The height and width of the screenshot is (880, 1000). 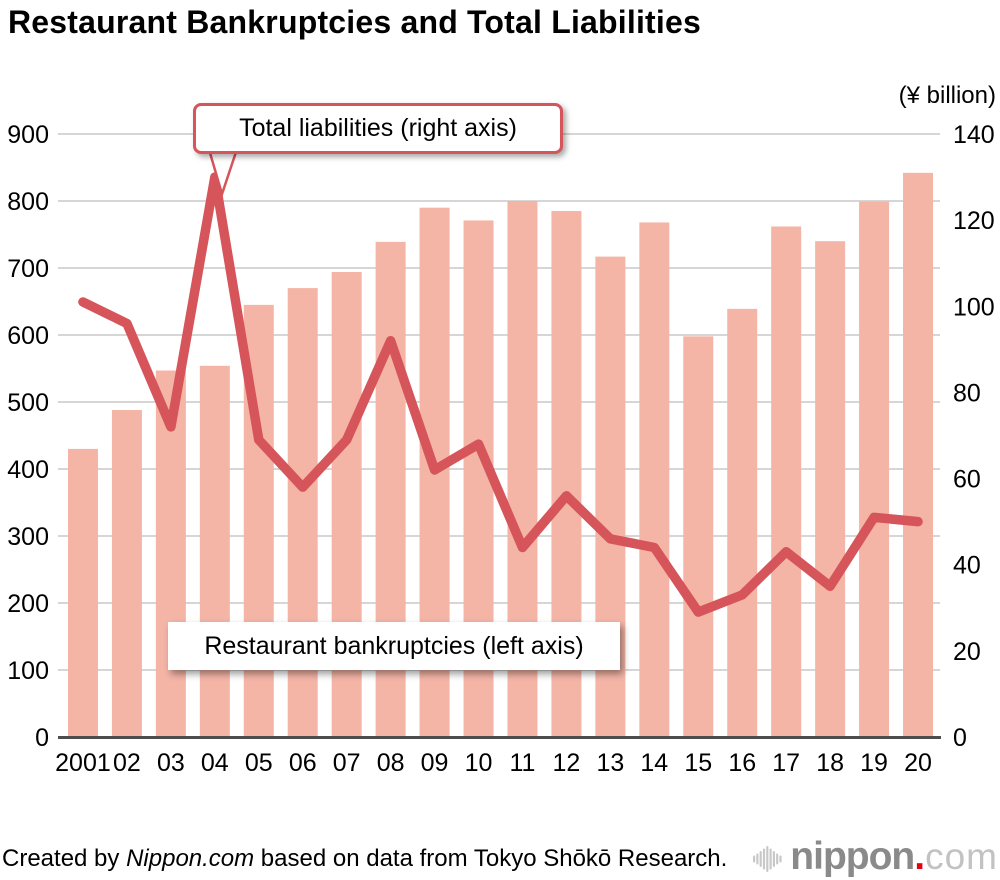 I want to click on x-label-08: 08, so click(x=391, y=763).